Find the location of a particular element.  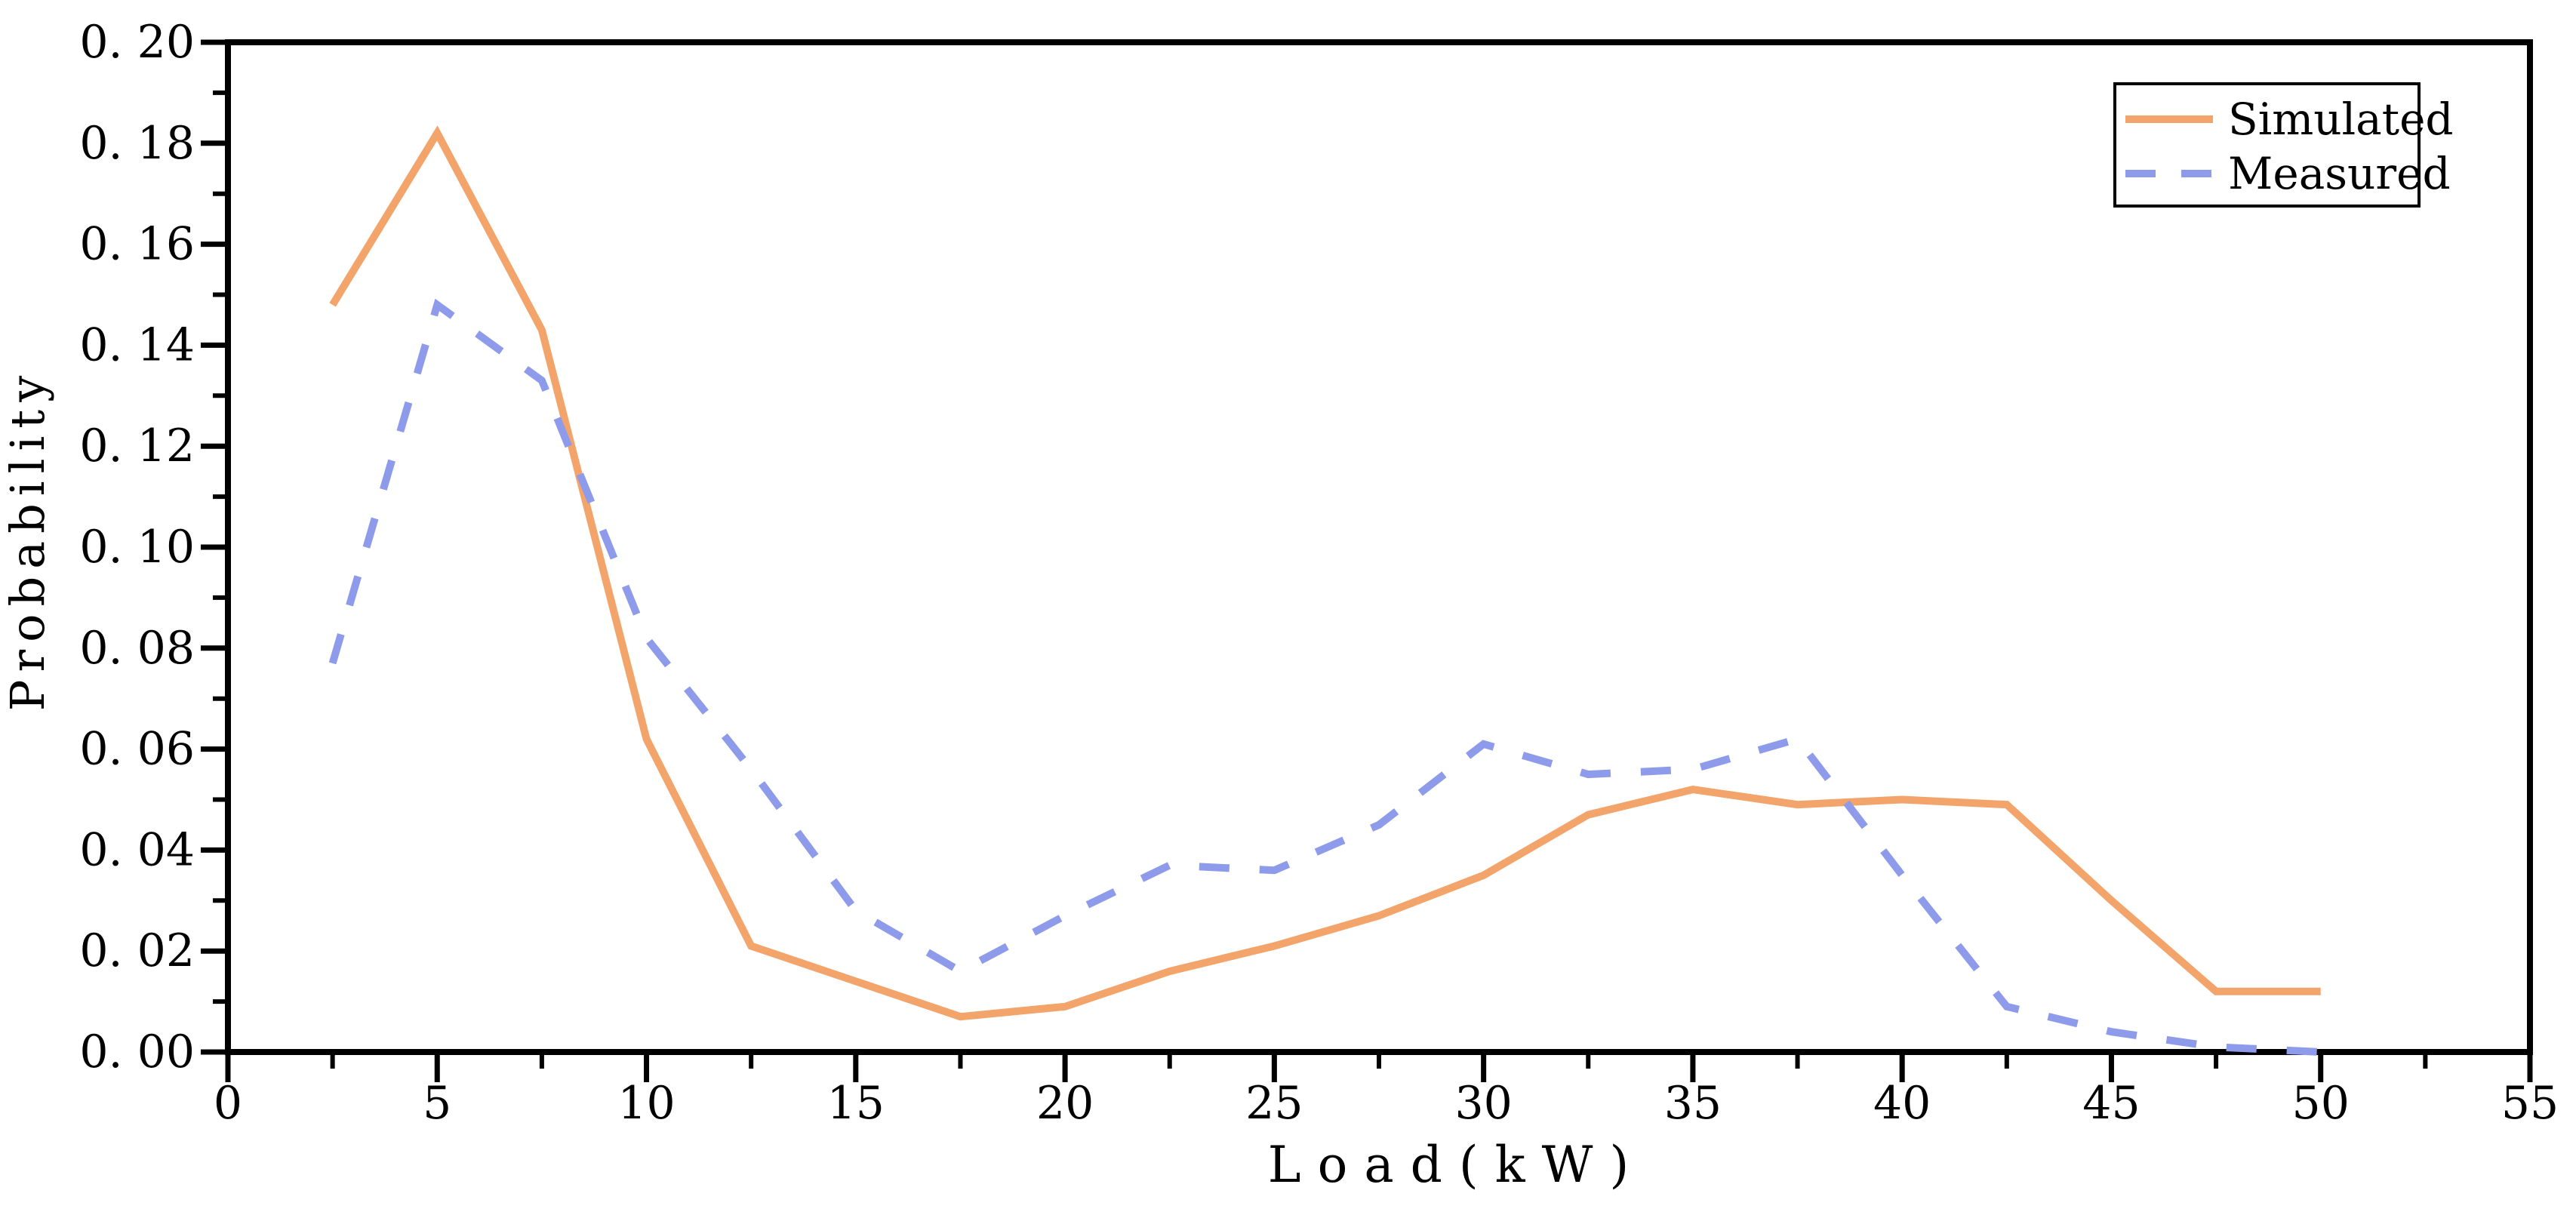

y-axis-tick-label: 0. 04 is located at coordinates (137, 849).